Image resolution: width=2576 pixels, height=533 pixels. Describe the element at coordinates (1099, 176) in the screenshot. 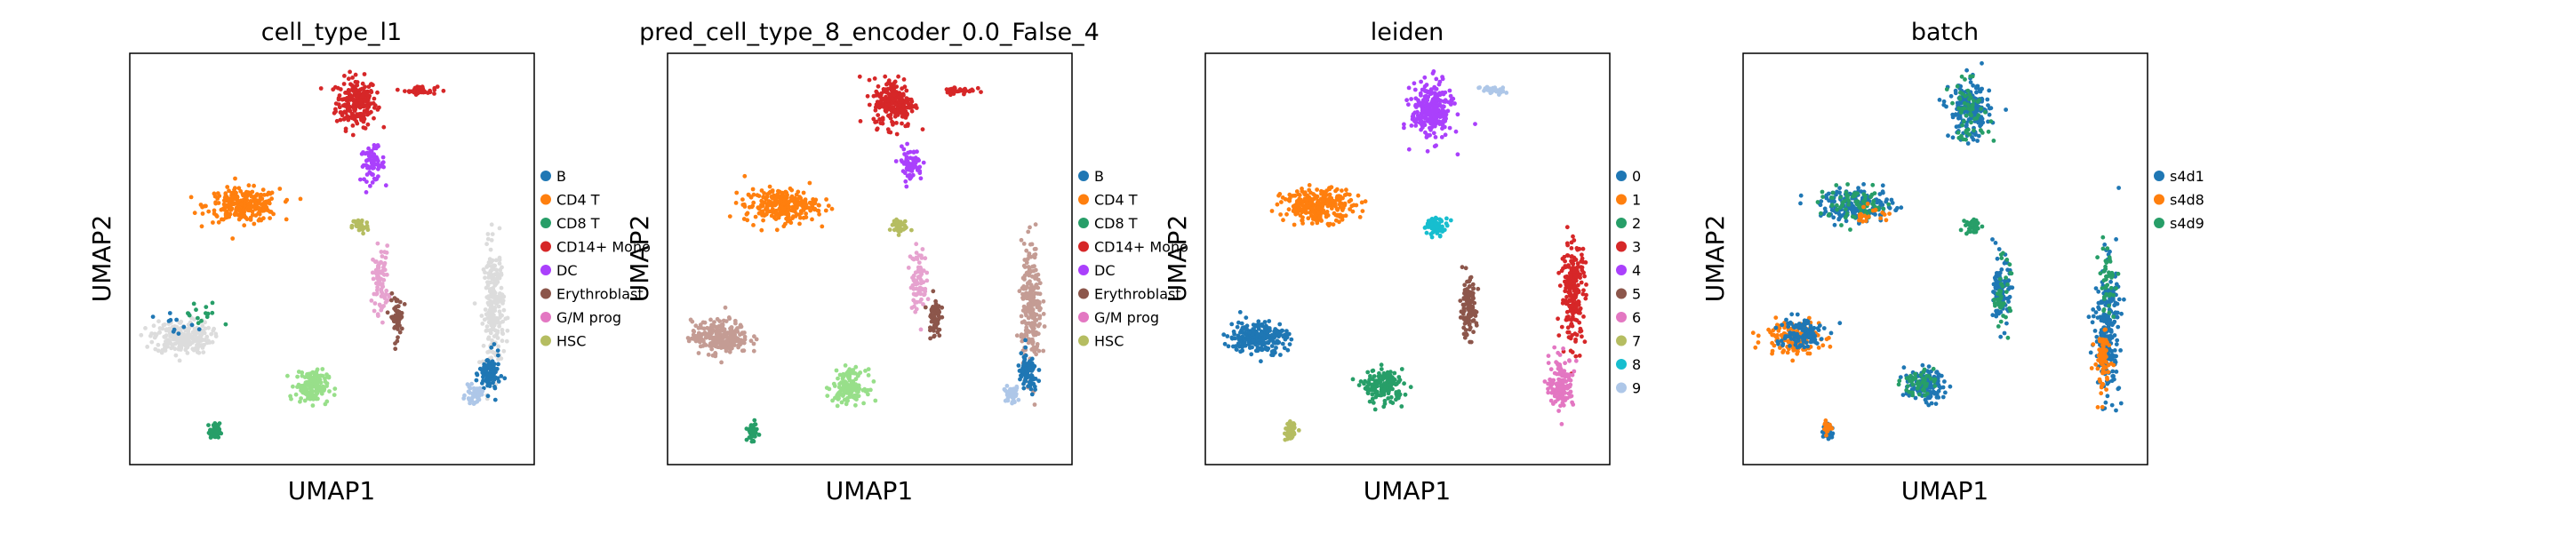

I see `legend-label: B` at that location.